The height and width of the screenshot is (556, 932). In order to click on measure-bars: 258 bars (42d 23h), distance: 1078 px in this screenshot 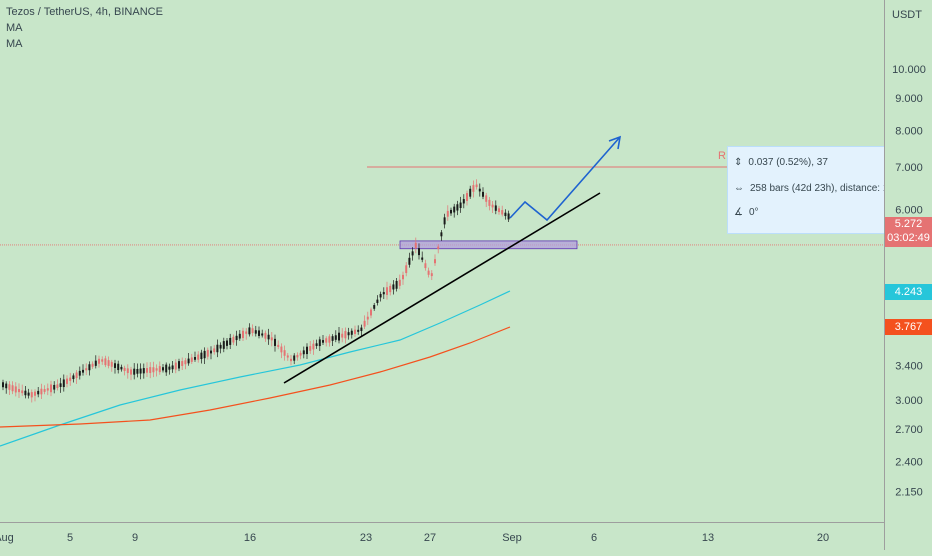, I will do `click(817, 188)`.